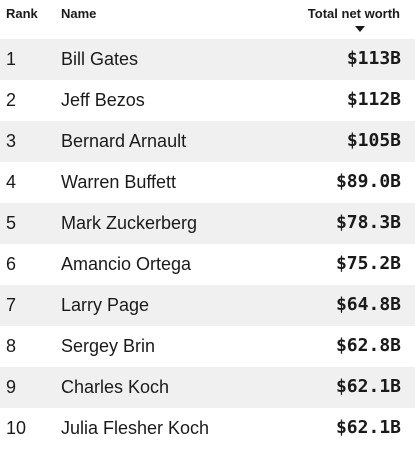 The height and width of the screenshot is (449, 415). Describe the element at coordinates (207, 387) in the screenshot. I see `table-row: 9 Charles Koch $62.1B` at that location.